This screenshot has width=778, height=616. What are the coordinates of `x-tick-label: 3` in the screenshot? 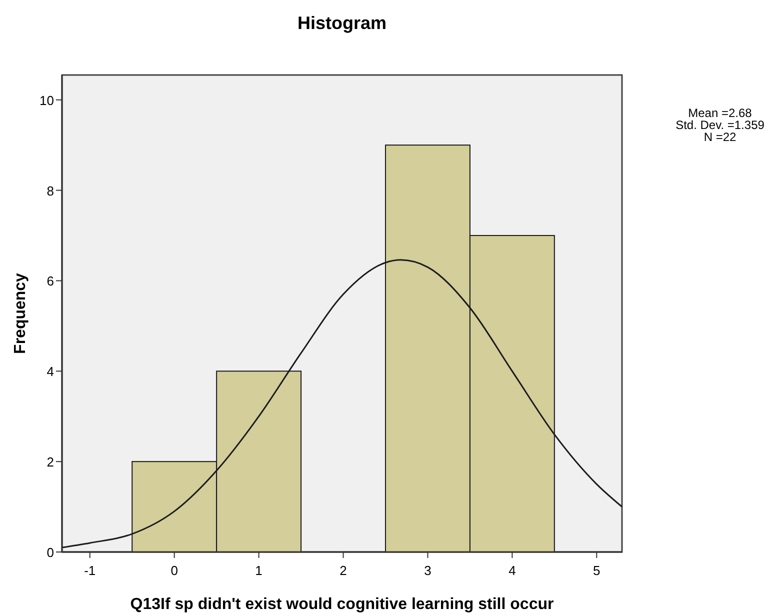 It's located at (428, 570).